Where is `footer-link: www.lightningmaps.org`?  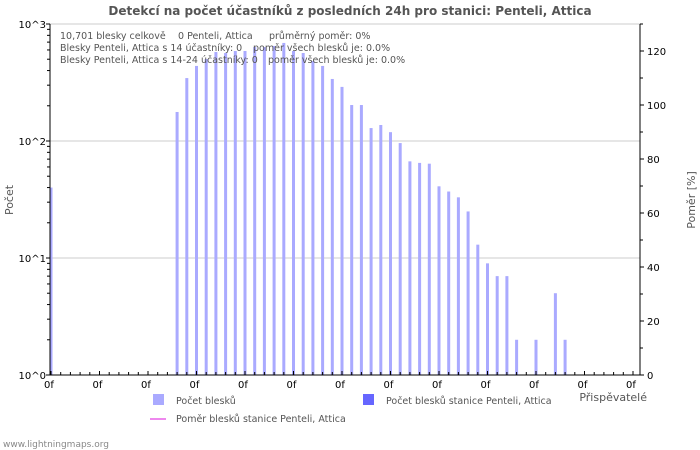 footer-link: www.lightningmaps.org is located at coordinates (56, 445).